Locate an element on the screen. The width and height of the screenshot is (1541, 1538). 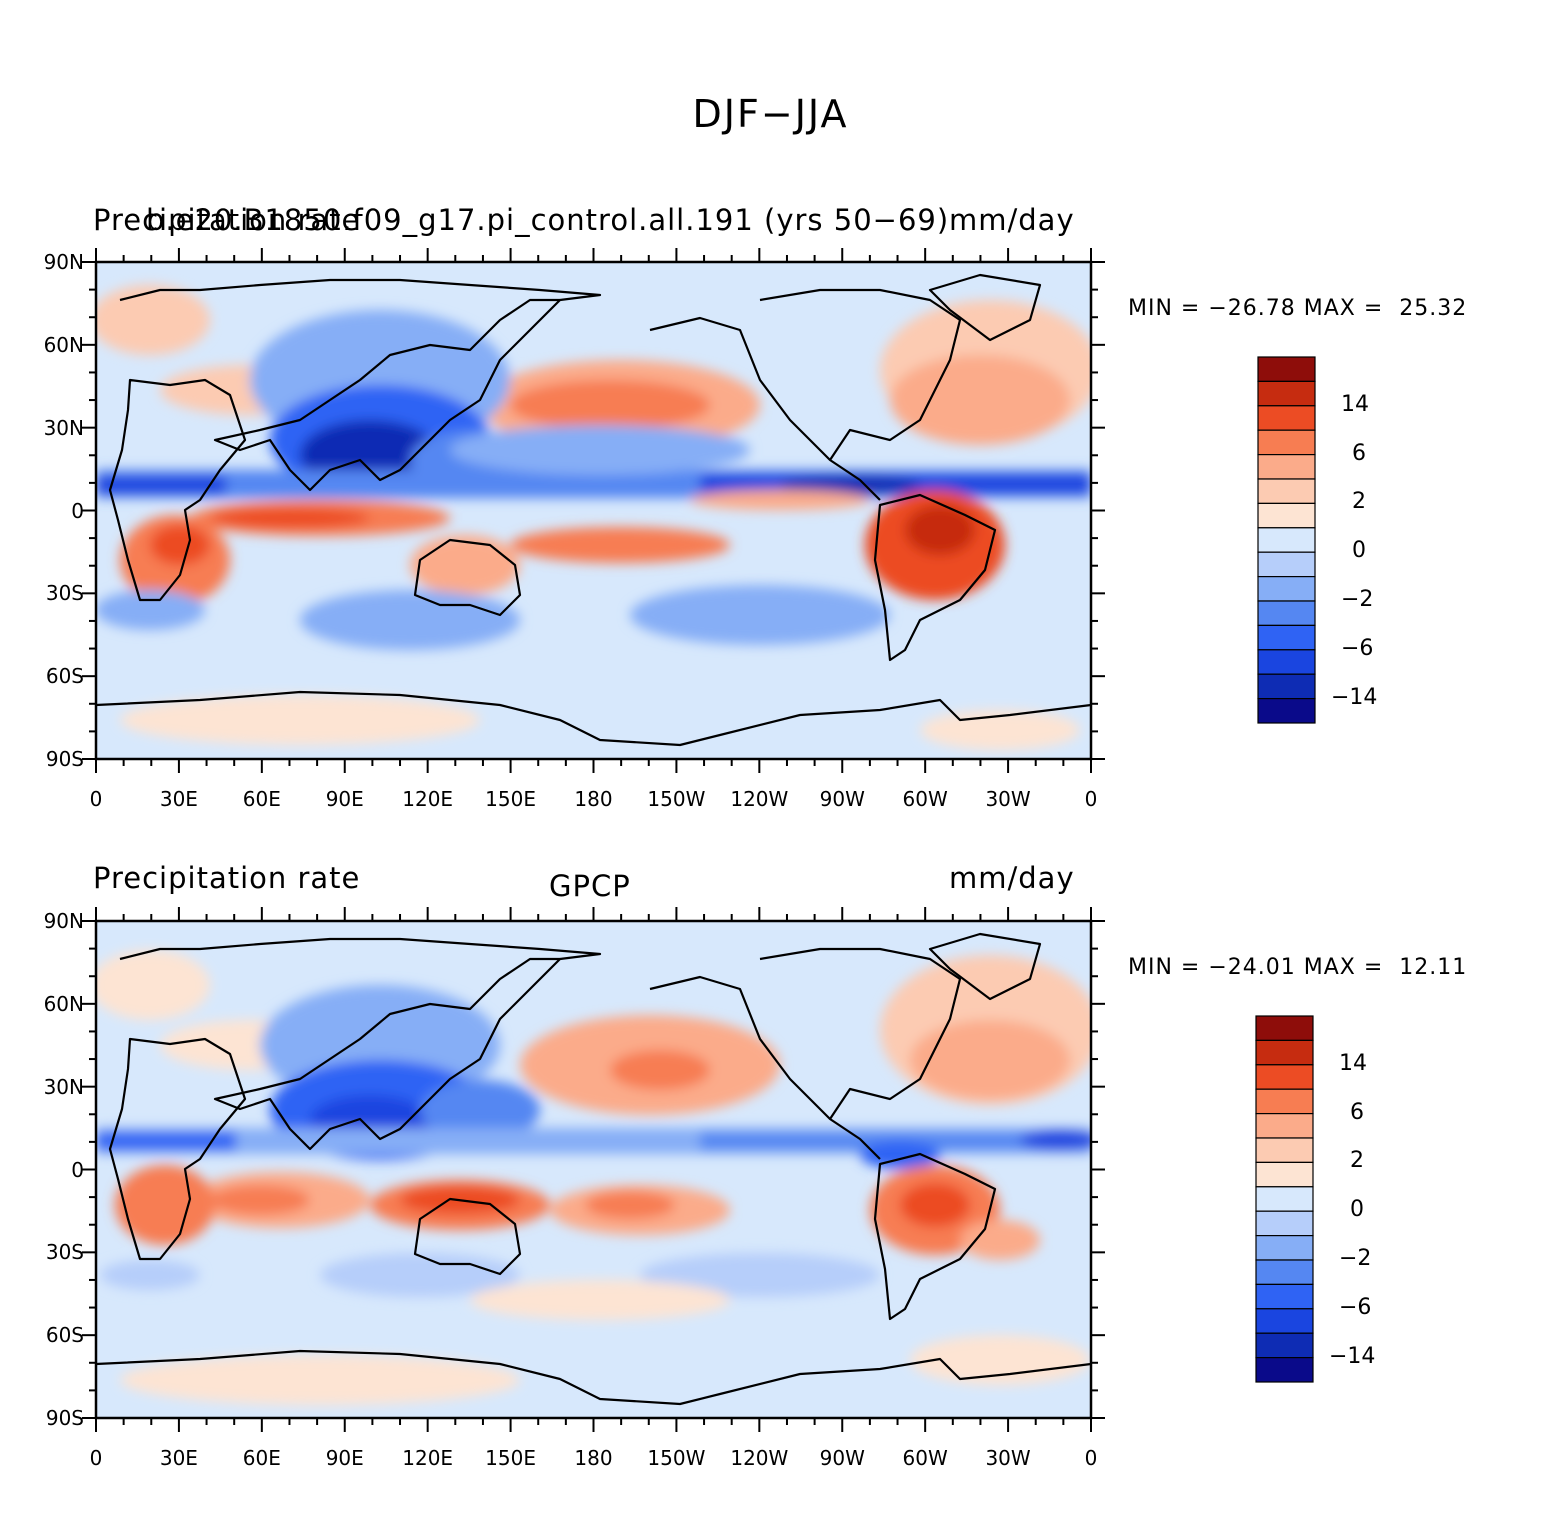
panel2-units: mm/day is located at coordinates (1012, 878).